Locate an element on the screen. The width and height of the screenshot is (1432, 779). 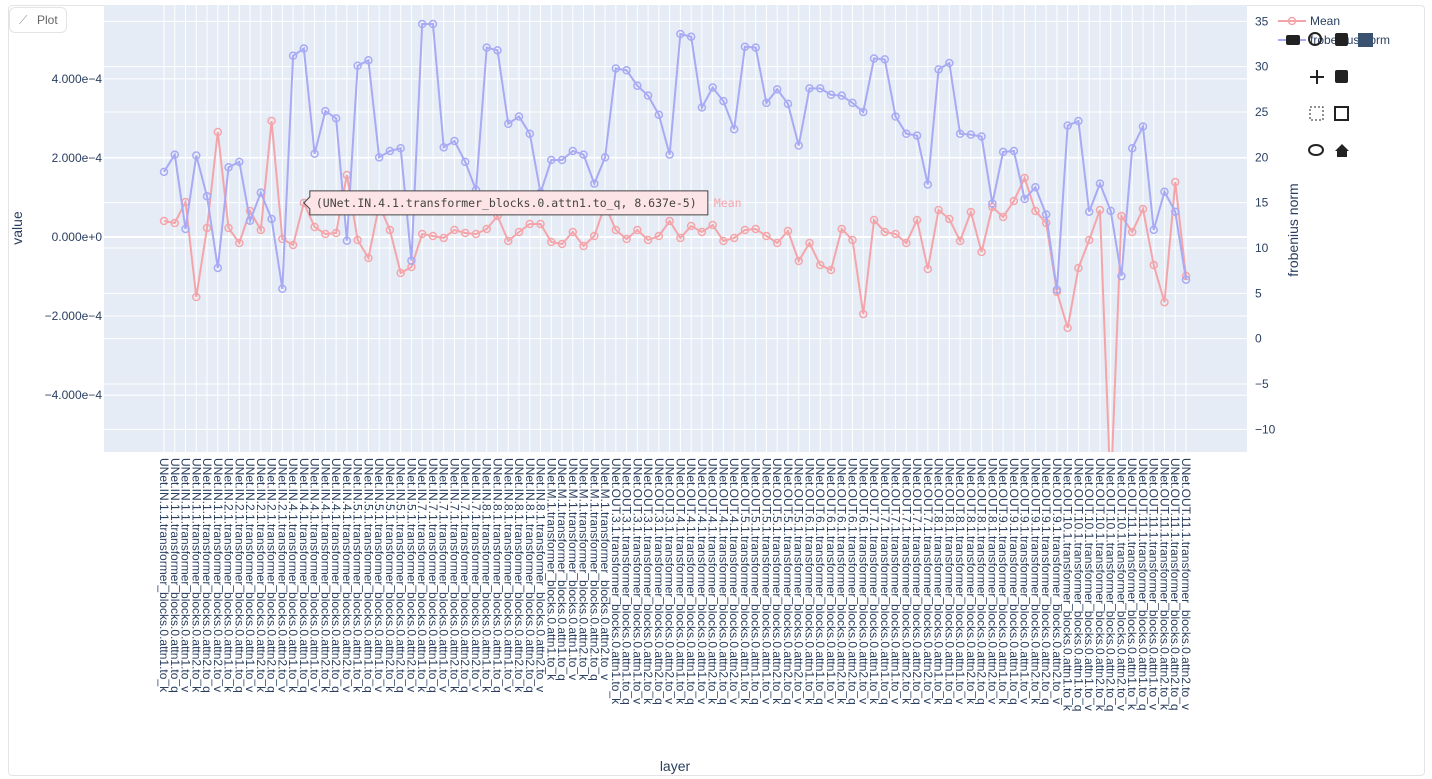
legend-label: Mean is located at coordinates (1325, 21).